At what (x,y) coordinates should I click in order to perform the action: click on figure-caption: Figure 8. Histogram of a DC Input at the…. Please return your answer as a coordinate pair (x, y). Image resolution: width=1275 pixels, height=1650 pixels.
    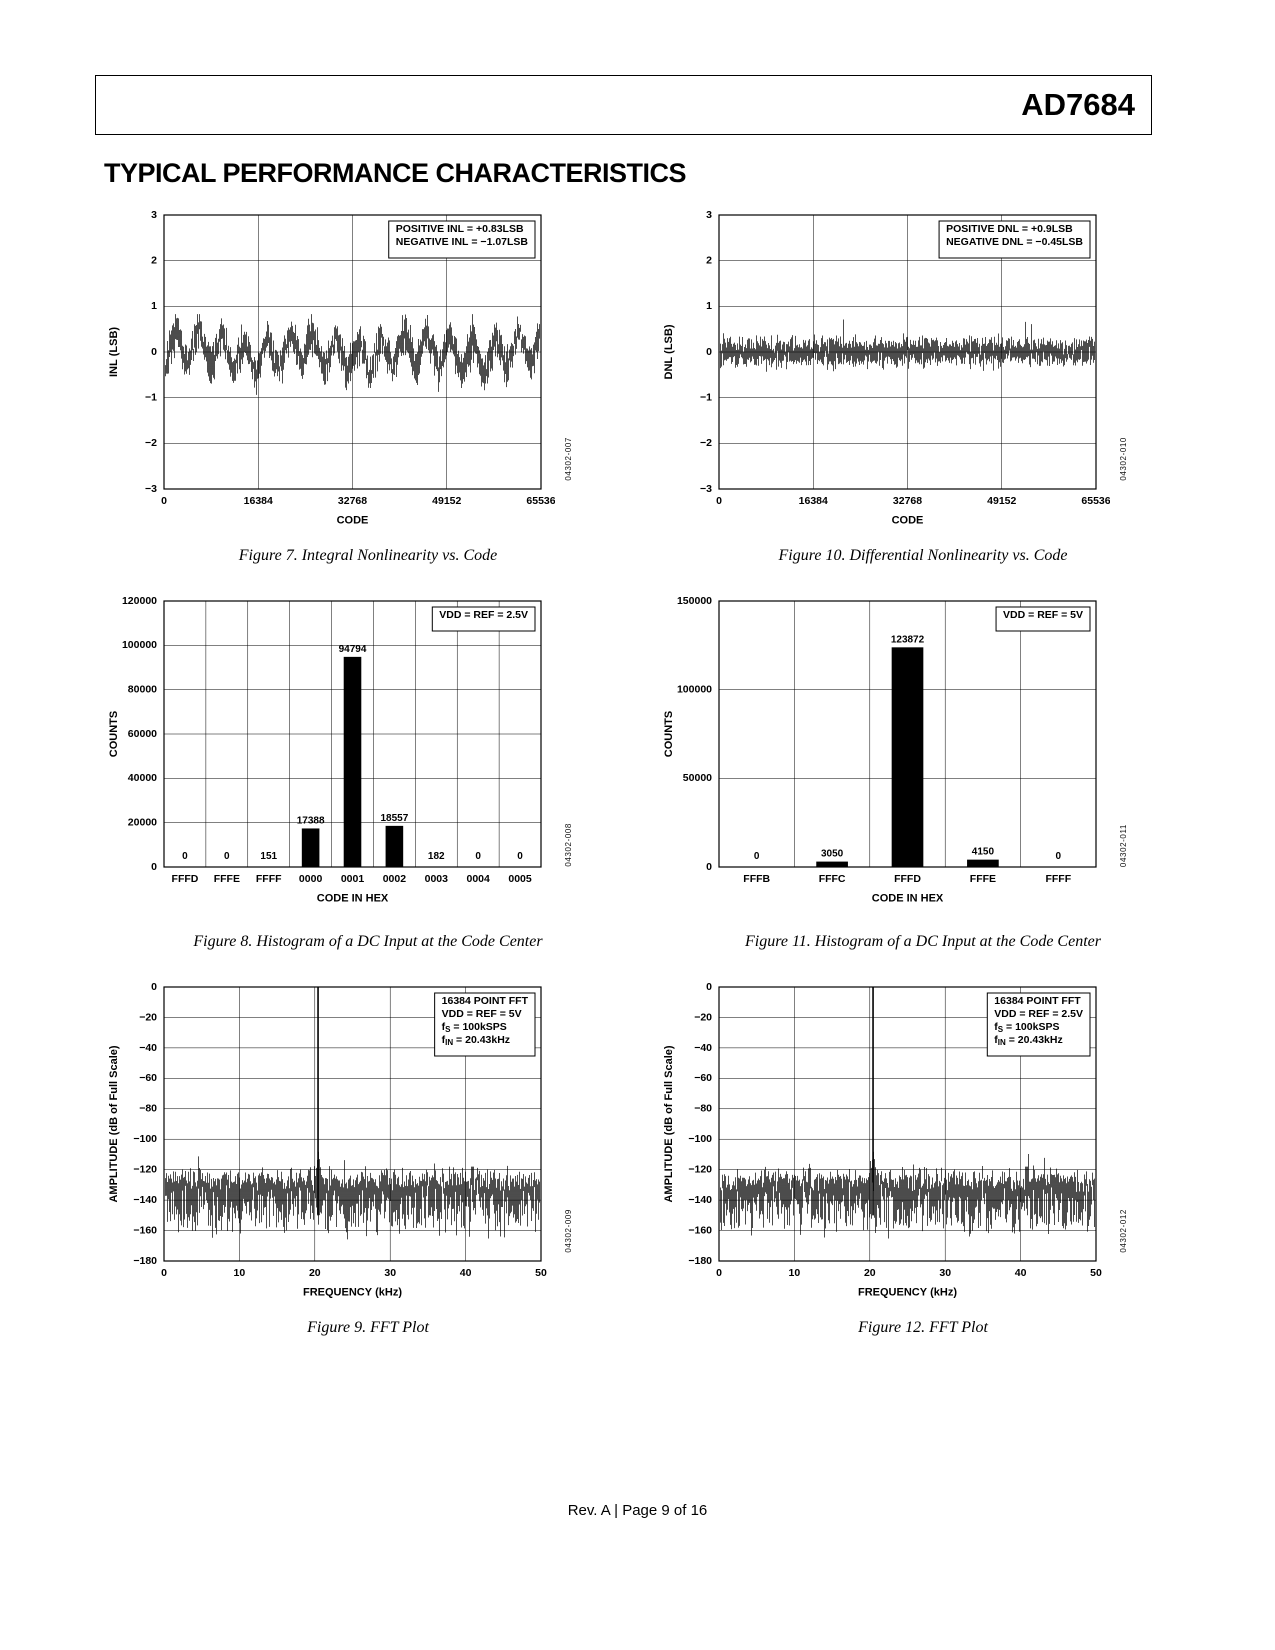
    Looking at the image, I should click on (368, 941).